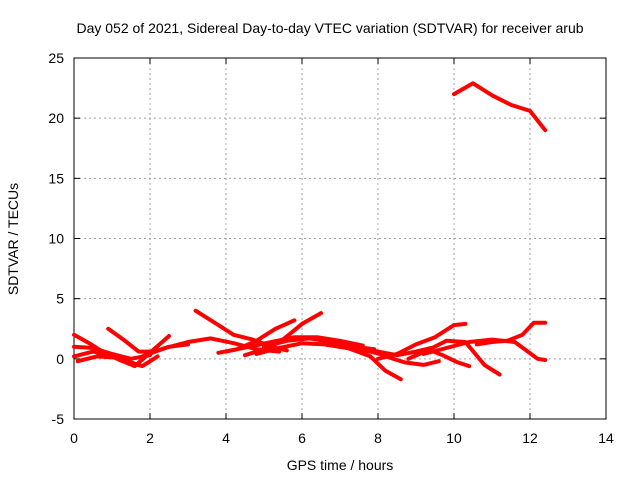 This screenshot has height=480, width=640. I want to click on x-tick-label: 0, so click(74, 438).